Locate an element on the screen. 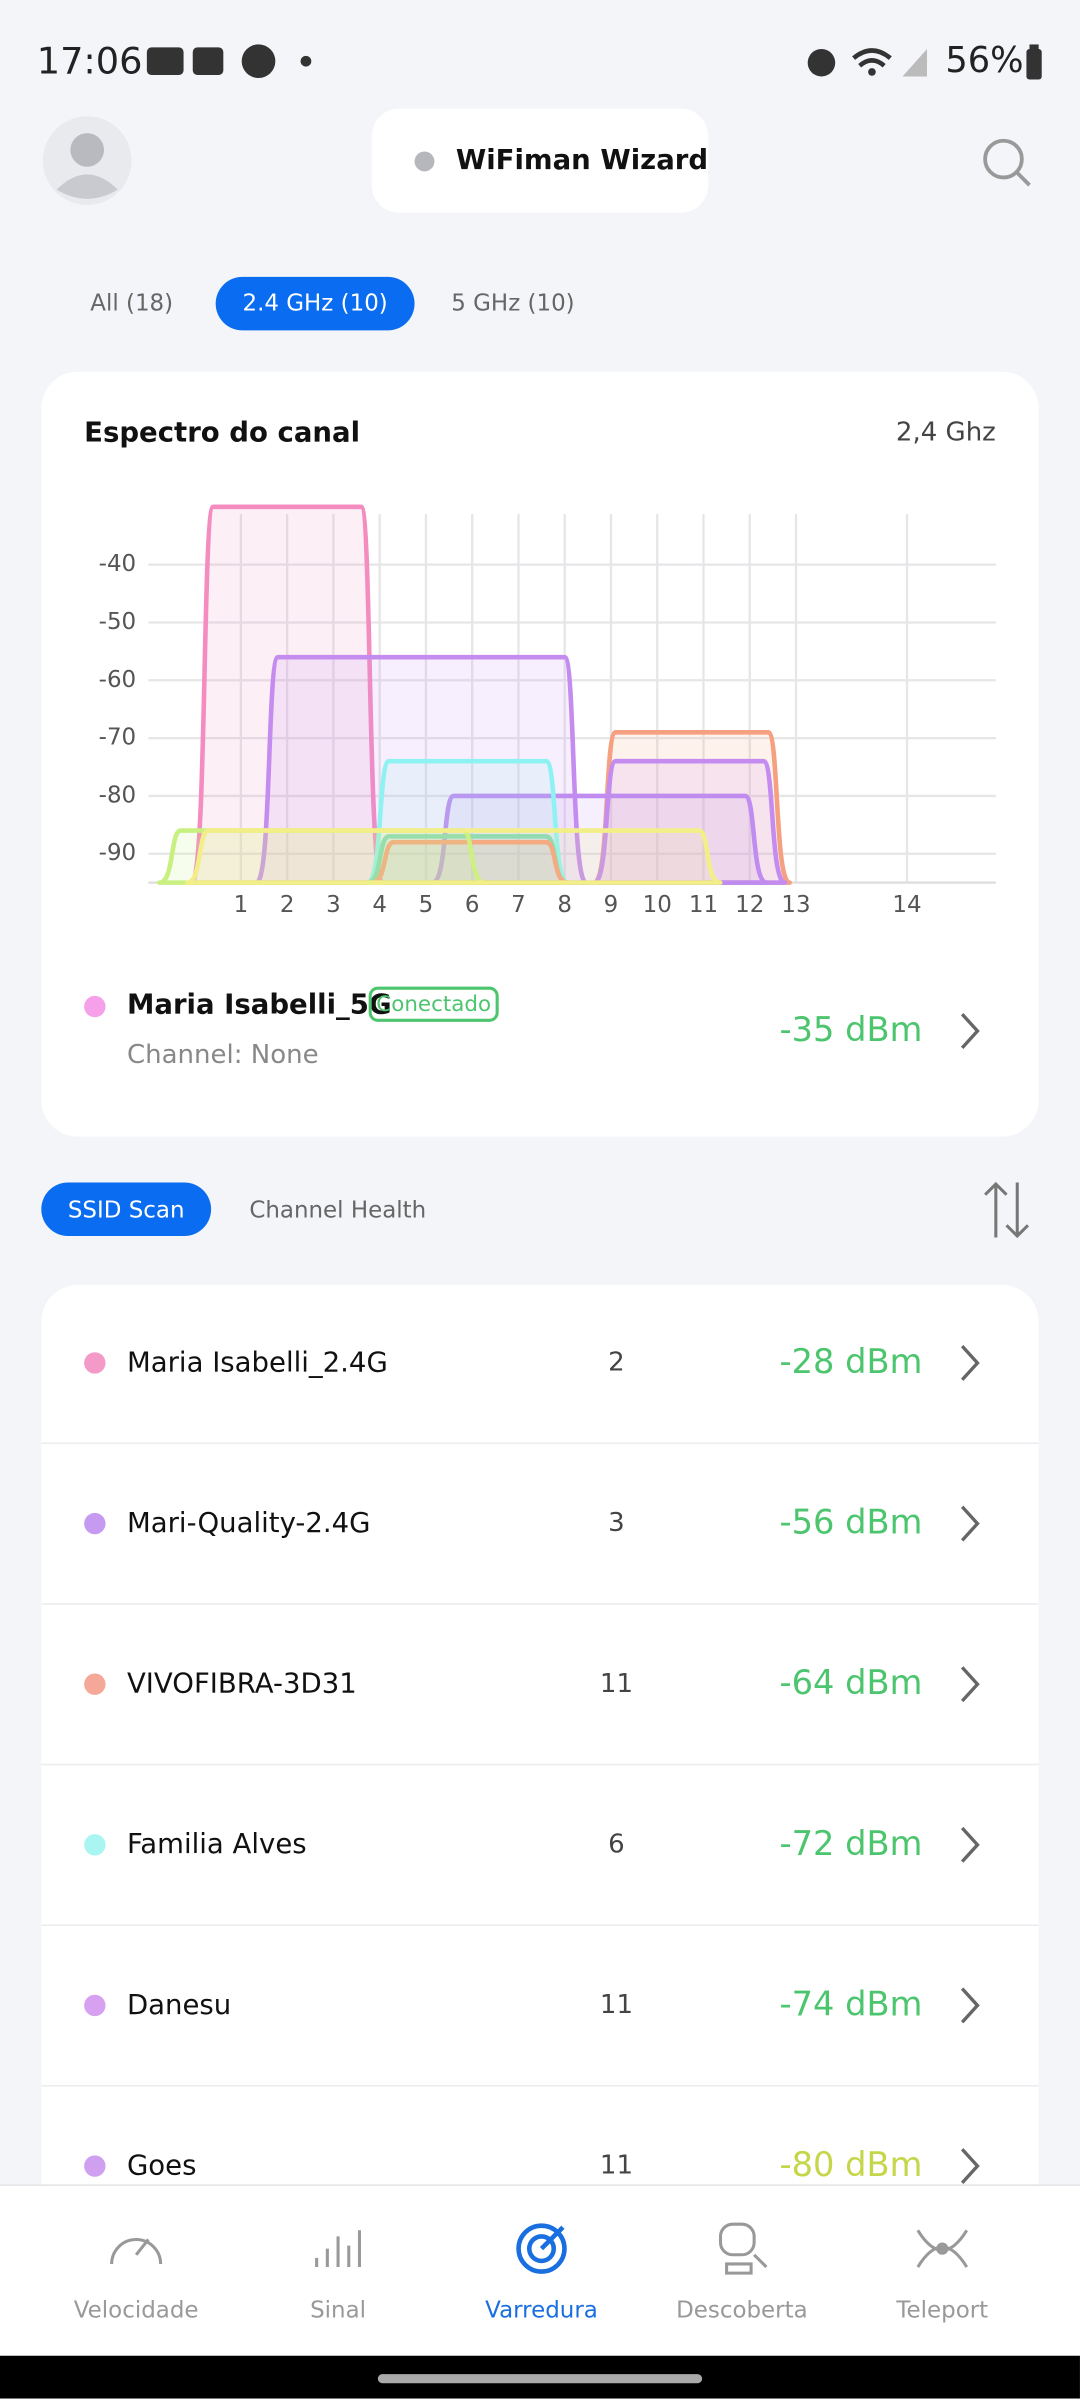 The height and width of the screenshot is (2400, 1080). x-tick-label: 10 is located at coordinates (657, 905).